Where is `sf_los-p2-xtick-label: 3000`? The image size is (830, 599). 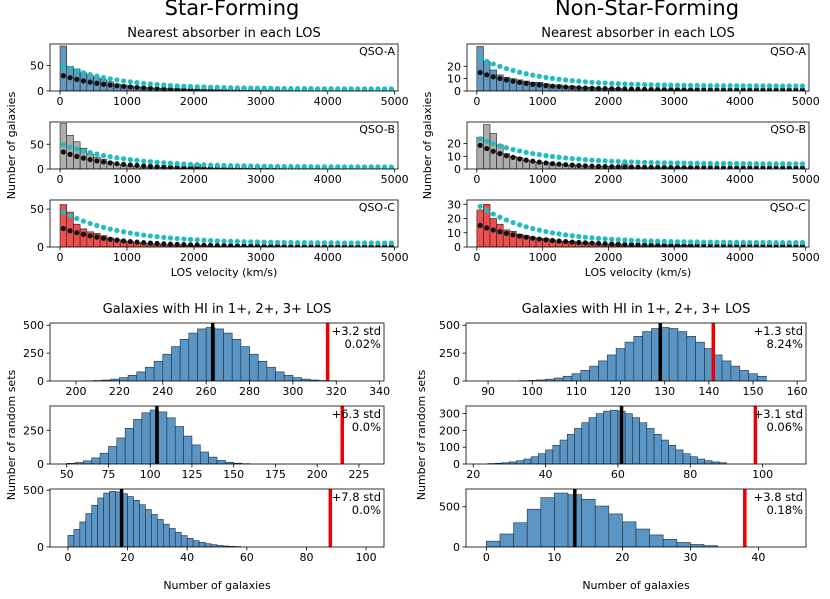 sf_los-p2-xtick-label: 3000 is located at coordinates (261, 257).